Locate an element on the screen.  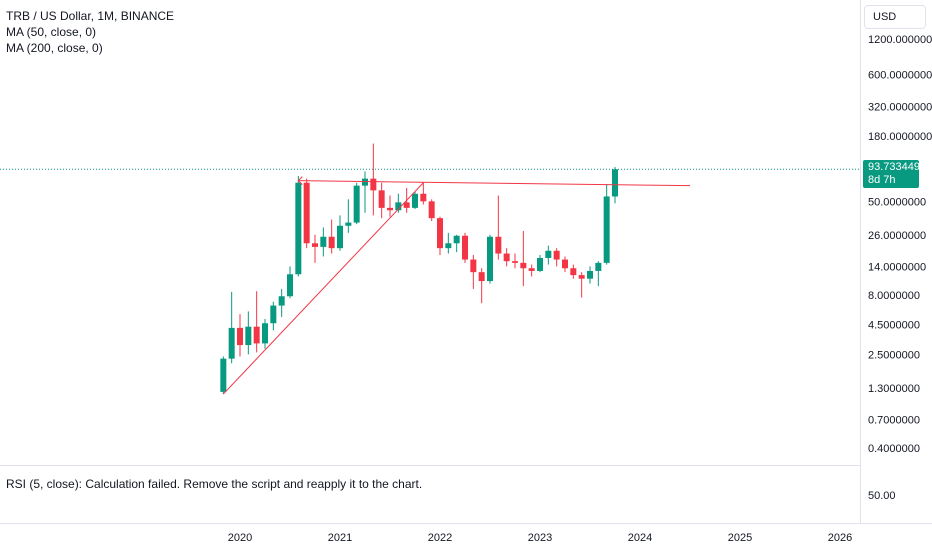
y-tick-label: 8.0000000 is located at coordinates (894, 296).